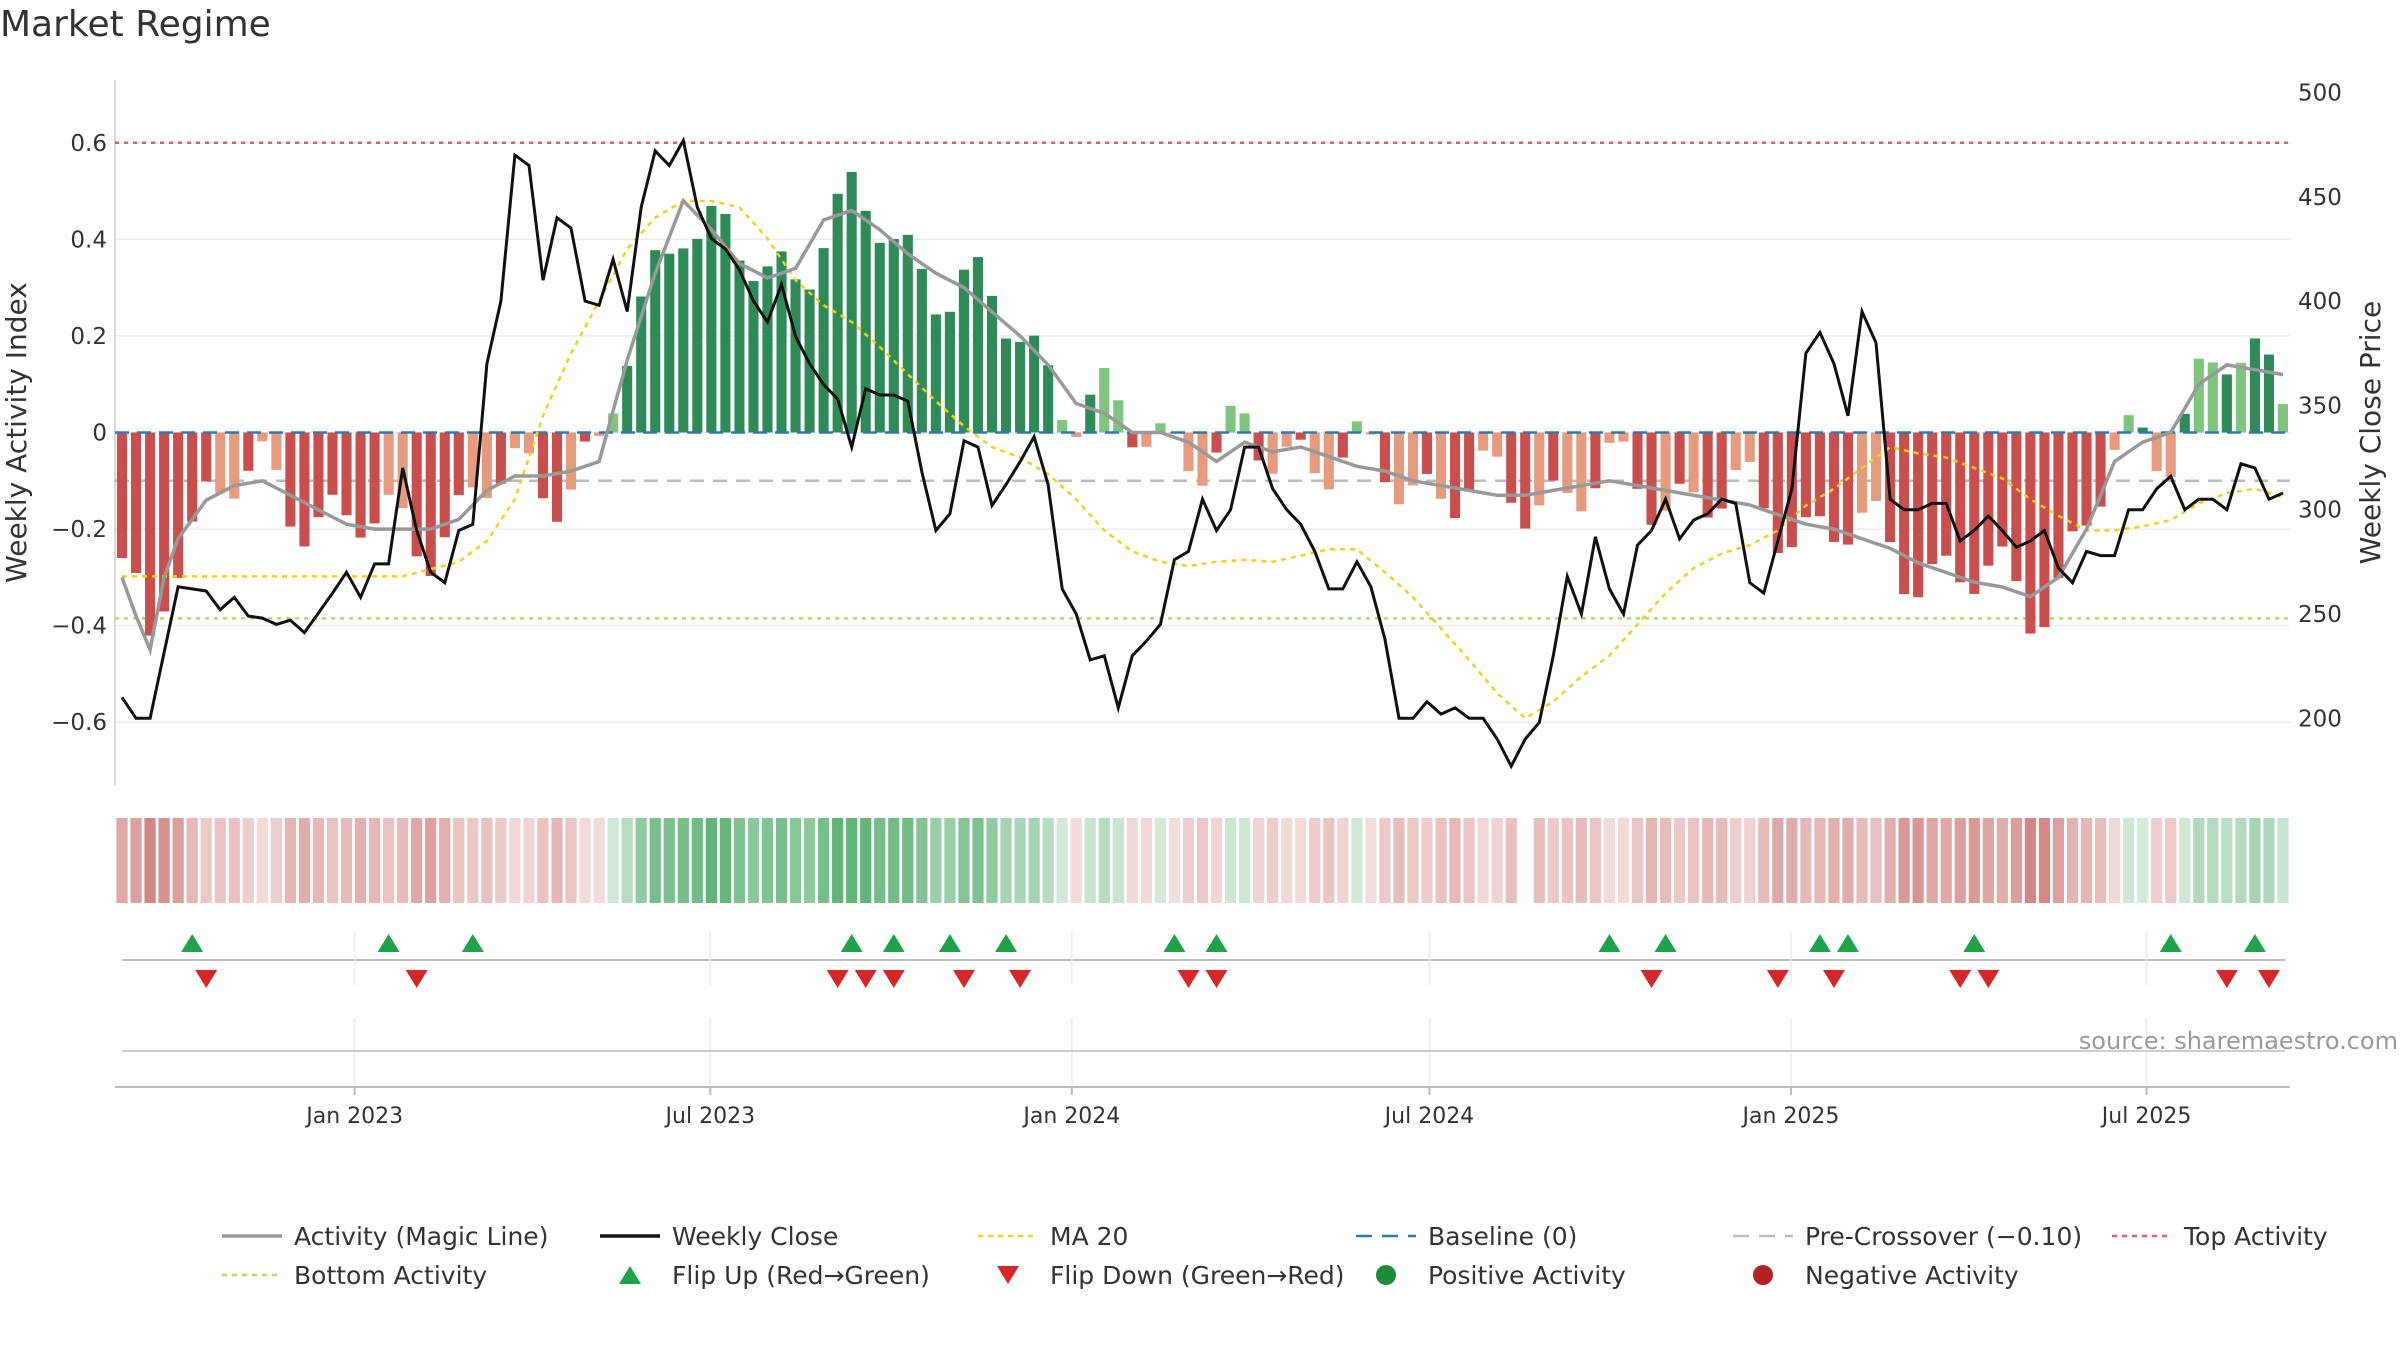 The width and height of the screenshot is (2400, 1350). Describe the element at coordinates (2320, 198) in the screenshot. I see `y2-tick-label: 450` at that location.